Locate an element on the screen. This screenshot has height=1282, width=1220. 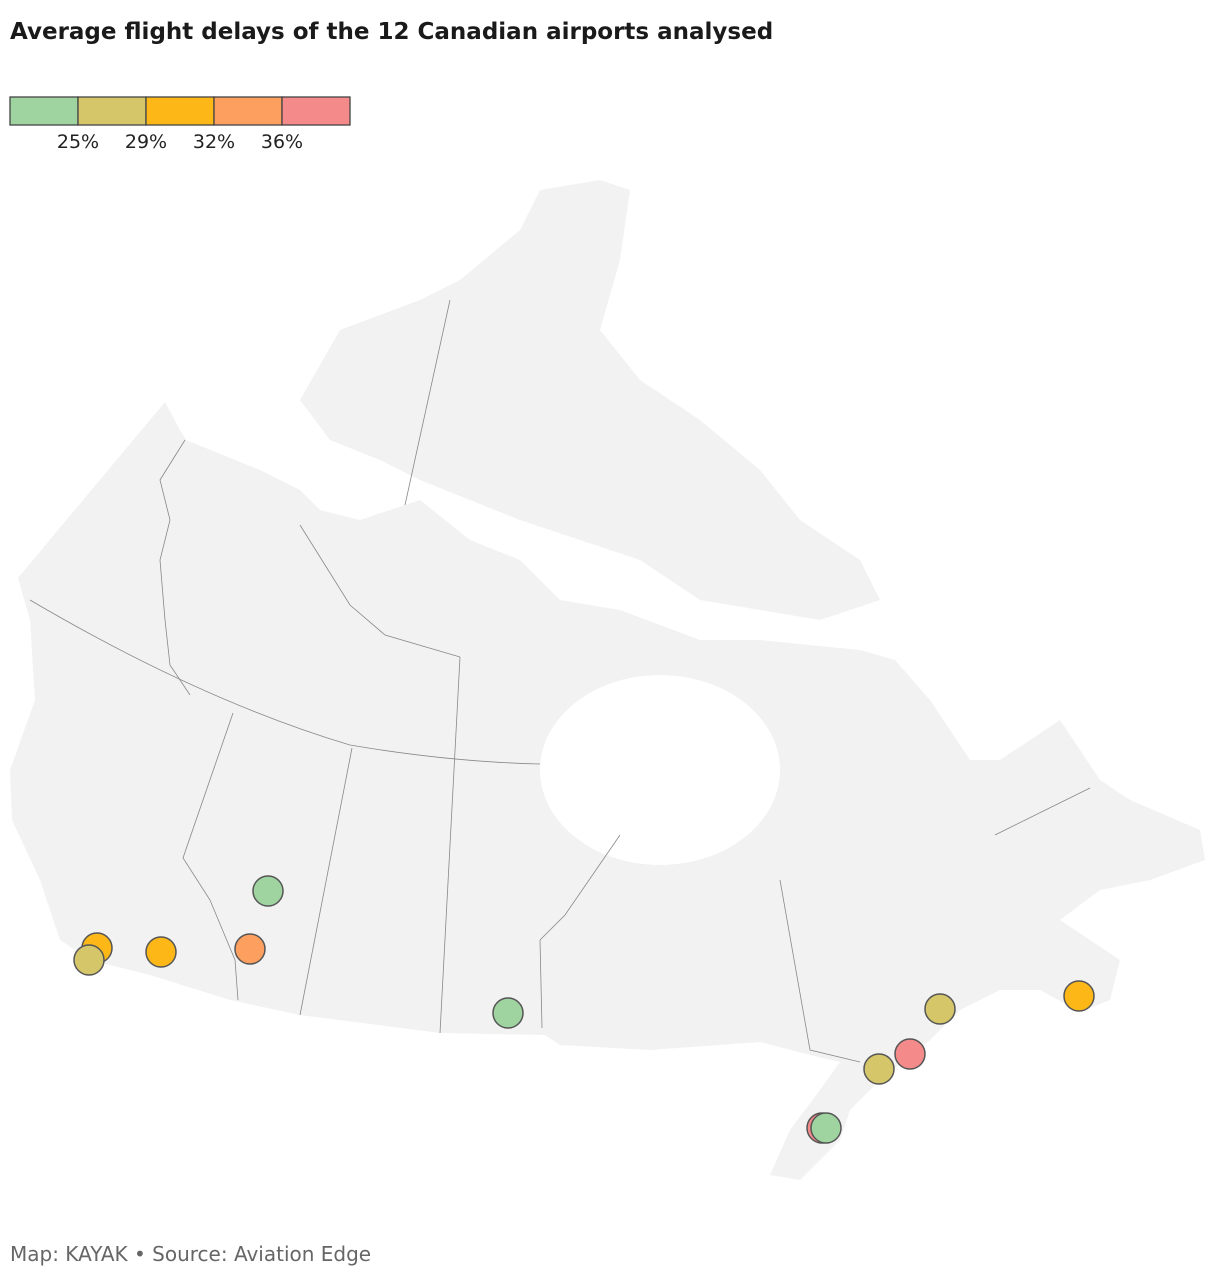
legend-tick-label: 25% is located at coordinates (78, 142).